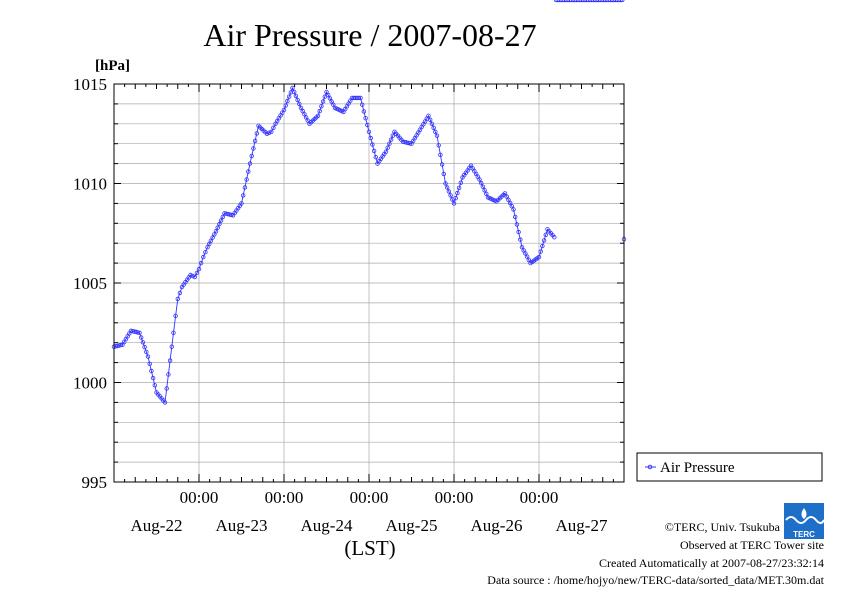 Image resolution: width=842 pixels, height=595 pixels. I want to click on y-tick-label: 1005, so click(90, 283).